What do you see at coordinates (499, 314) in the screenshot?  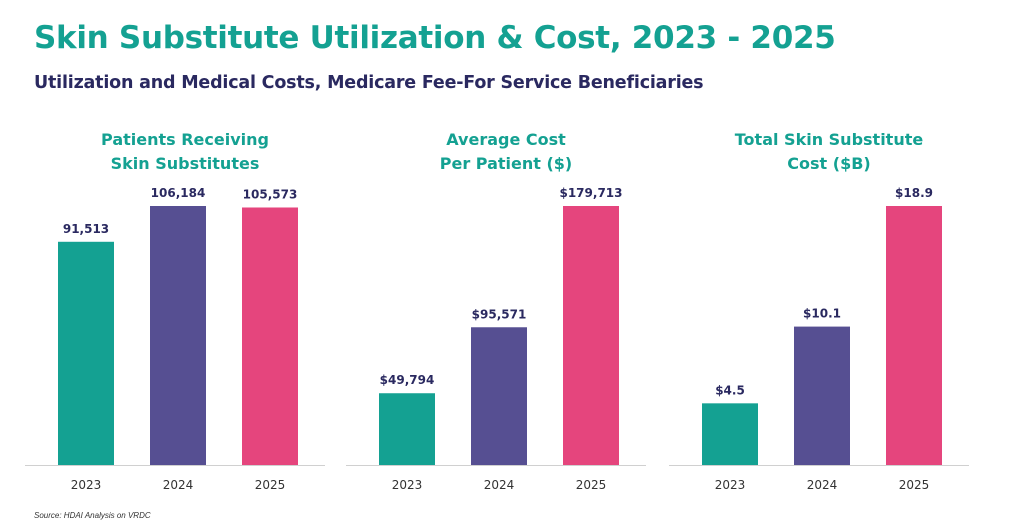 I see `data-label-2024: $95,571` at bounding box center [499, 314].